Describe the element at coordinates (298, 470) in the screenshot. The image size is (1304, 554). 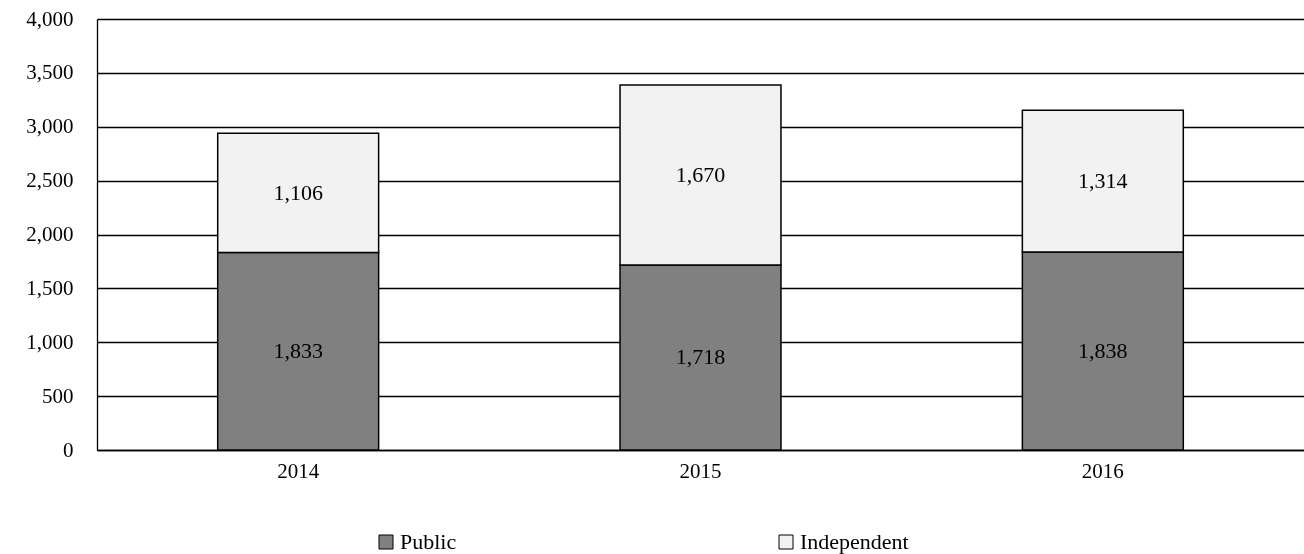
I see `x-tick-label: 2014` at that location.